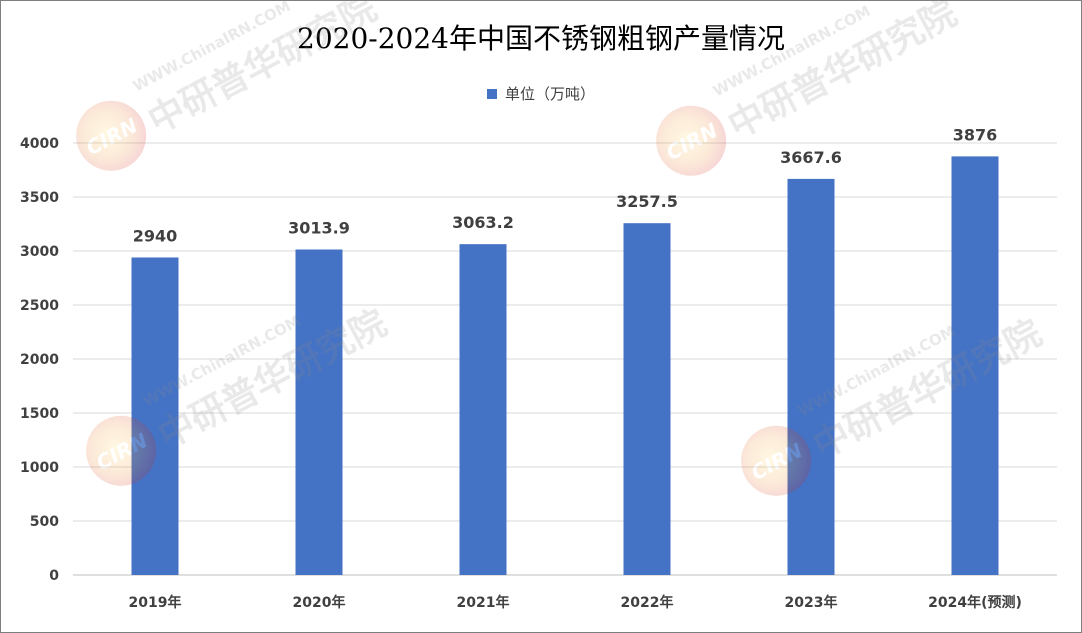  What do you see at coordinates (319, 602) in the screenshot?
I see `x-tick-label: 2020年` at bounding box center [319, 602].